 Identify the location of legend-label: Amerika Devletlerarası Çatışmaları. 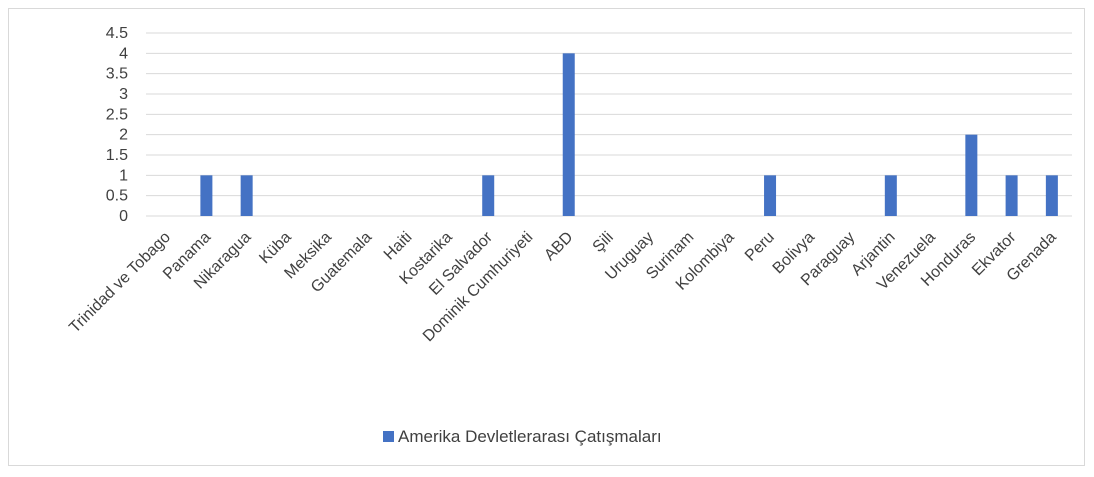
(530, 436).